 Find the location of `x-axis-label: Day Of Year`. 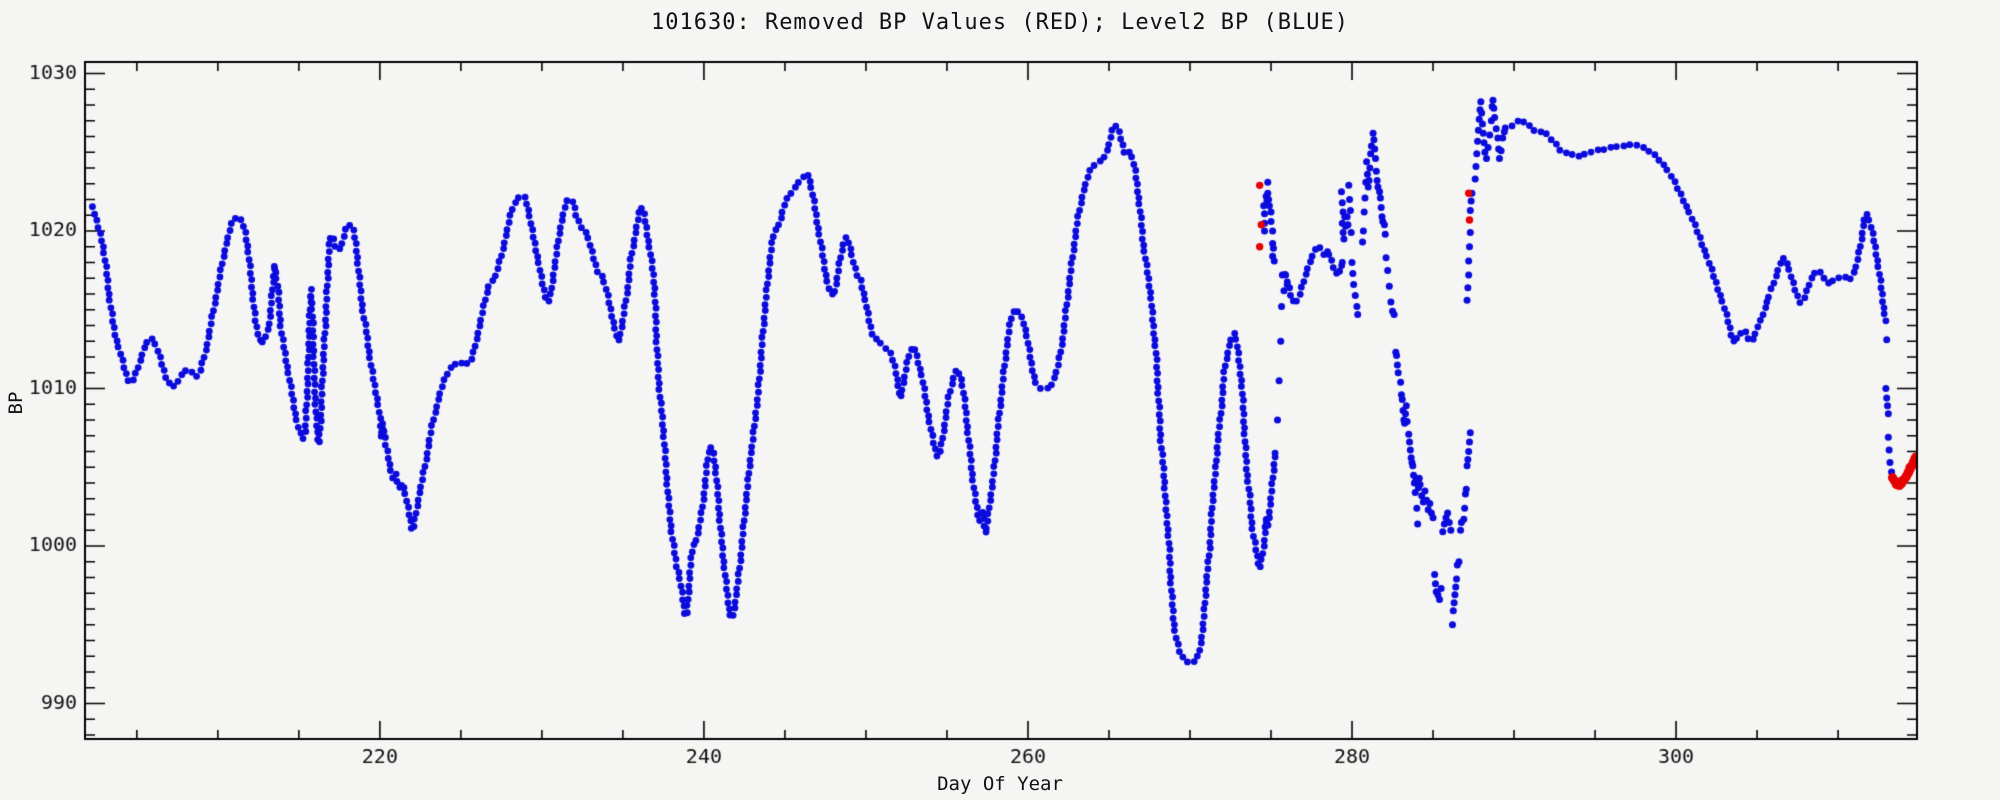

x-axis-label: Day Of Year is located at coordinates (1000, 784).